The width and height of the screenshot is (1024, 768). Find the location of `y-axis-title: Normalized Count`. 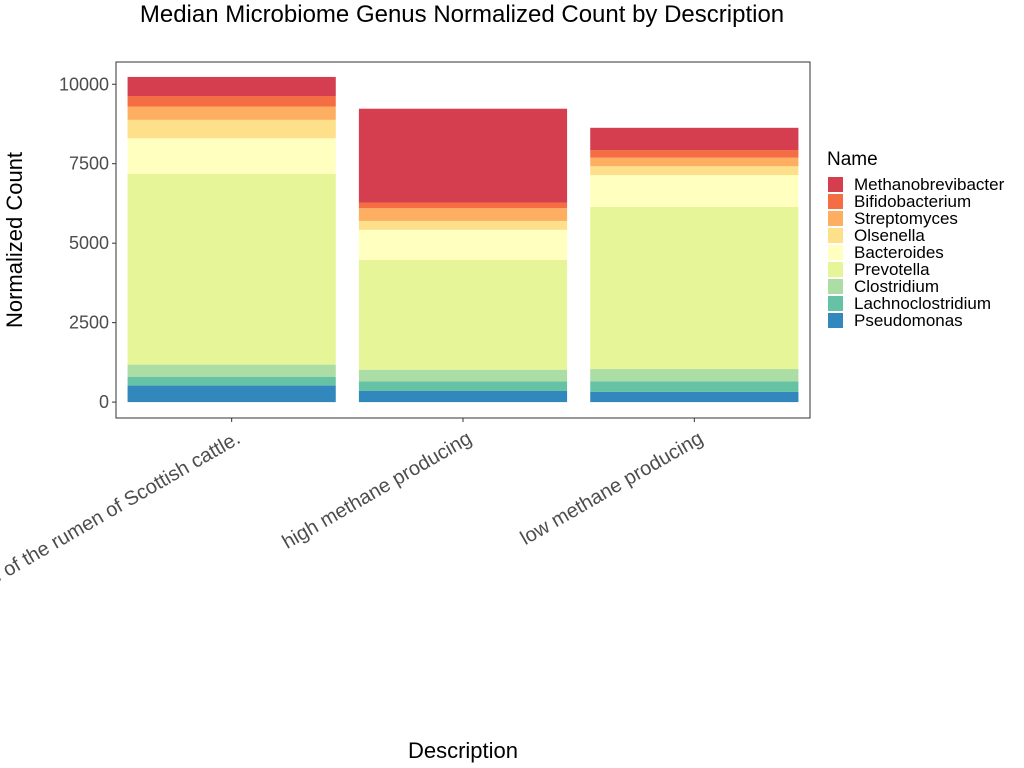

y-axis-title: Normalized Count is located at coordinates (14, 240).